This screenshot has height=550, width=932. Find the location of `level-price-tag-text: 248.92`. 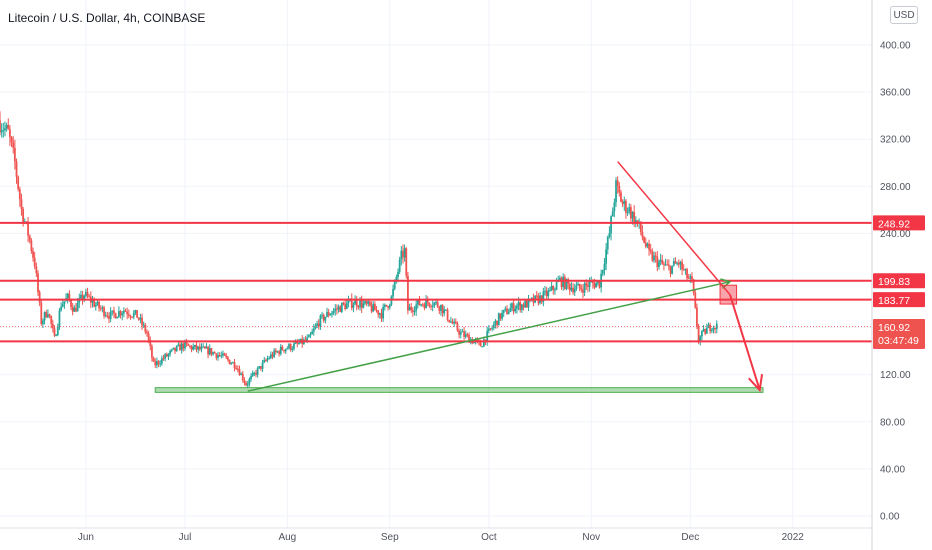

level-price-tag-text: 248.92 is located at coordinates (894, 224).